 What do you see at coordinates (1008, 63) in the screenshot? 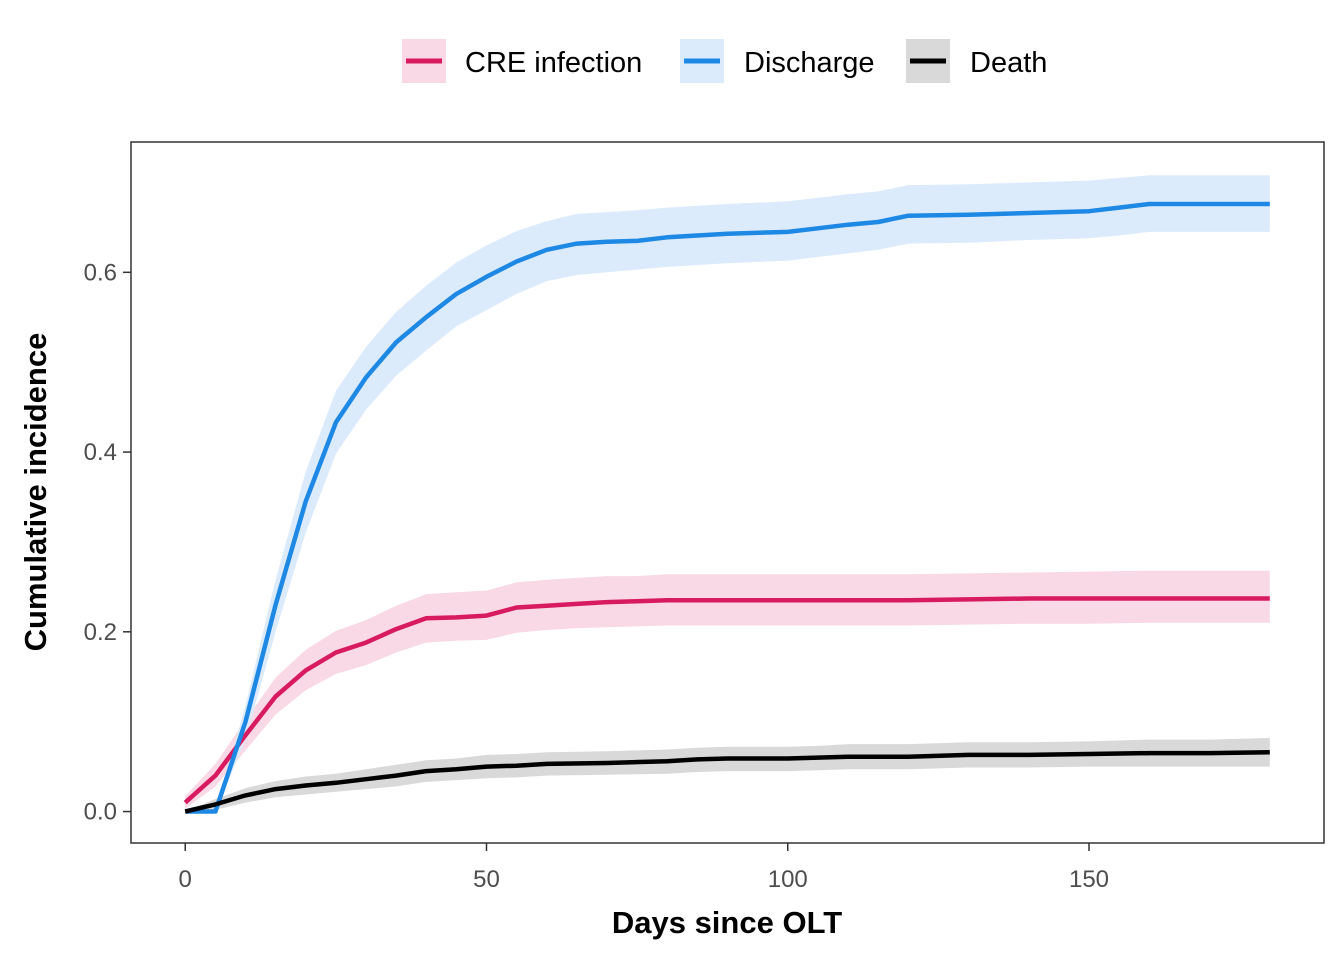
I see `legend-label-death: Death` at bounding box center [1008, 63].